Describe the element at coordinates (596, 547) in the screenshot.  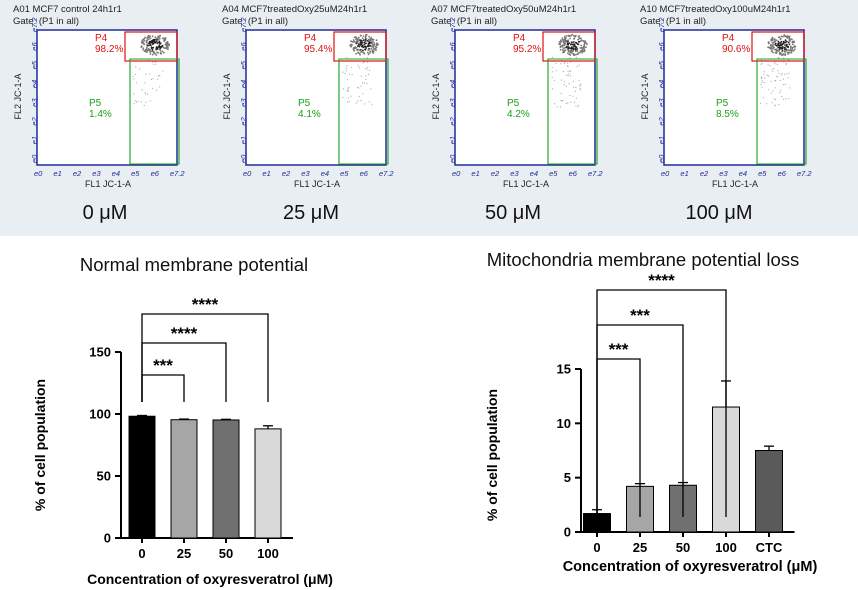
I see `x-tick-label: 0` at that location.